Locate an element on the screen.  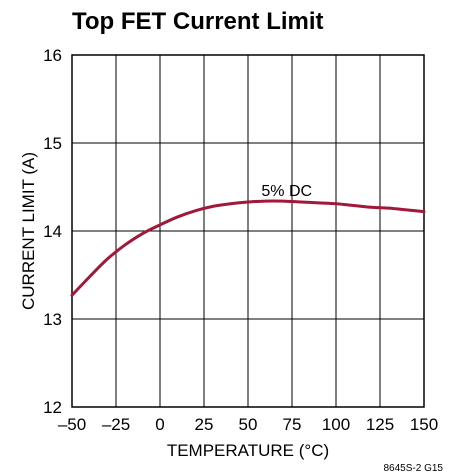
x-tick-label: 75 is located at coordinates (292, 424).